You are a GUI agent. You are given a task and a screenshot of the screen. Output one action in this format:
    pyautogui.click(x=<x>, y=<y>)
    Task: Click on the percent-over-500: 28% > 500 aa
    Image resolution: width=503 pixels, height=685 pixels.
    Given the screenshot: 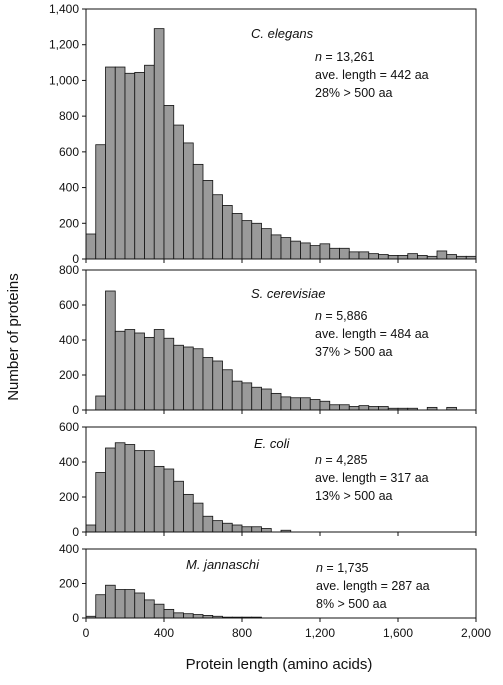 What is the action you would take?
    pyautogui.click(x=354, y=93)
    